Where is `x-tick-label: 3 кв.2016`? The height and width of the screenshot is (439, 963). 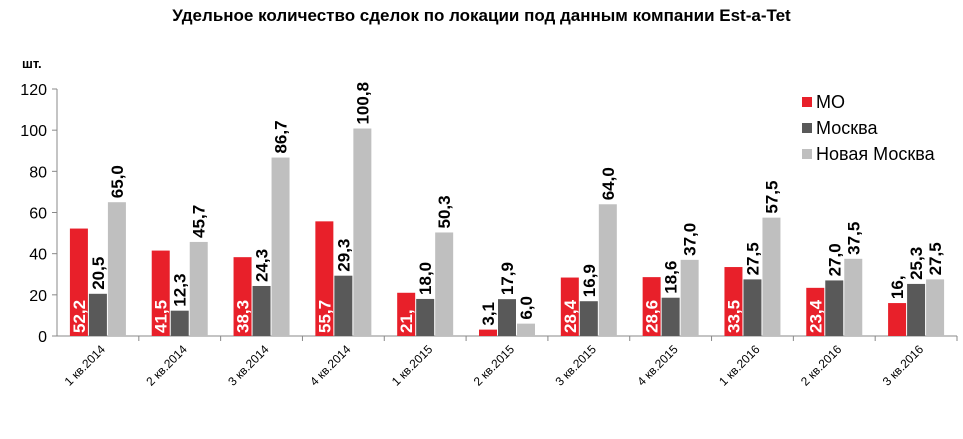 x-tick-label: 3 кв.2016 is located at coordinates (903, 365).